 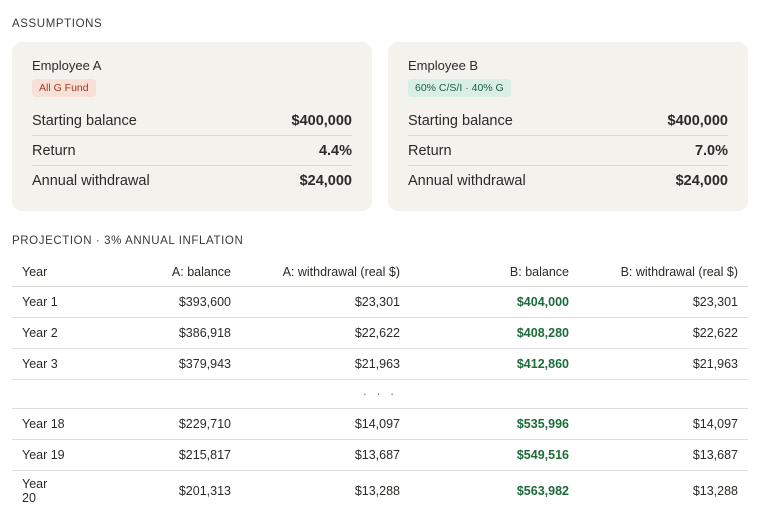 I want to click on cell-b-withdrawal: $13,288, so click(x=715, y=491).